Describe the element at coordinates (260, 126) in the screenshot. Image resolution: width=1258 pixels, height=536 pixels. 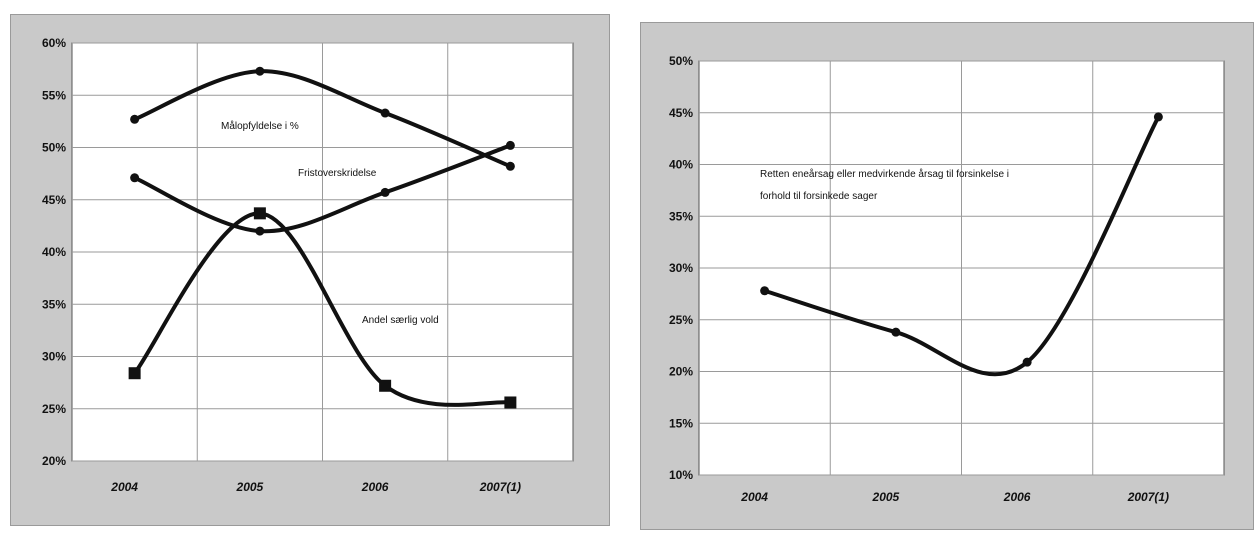
I see `series-annotation: Målopfyldelse i %` at that location.